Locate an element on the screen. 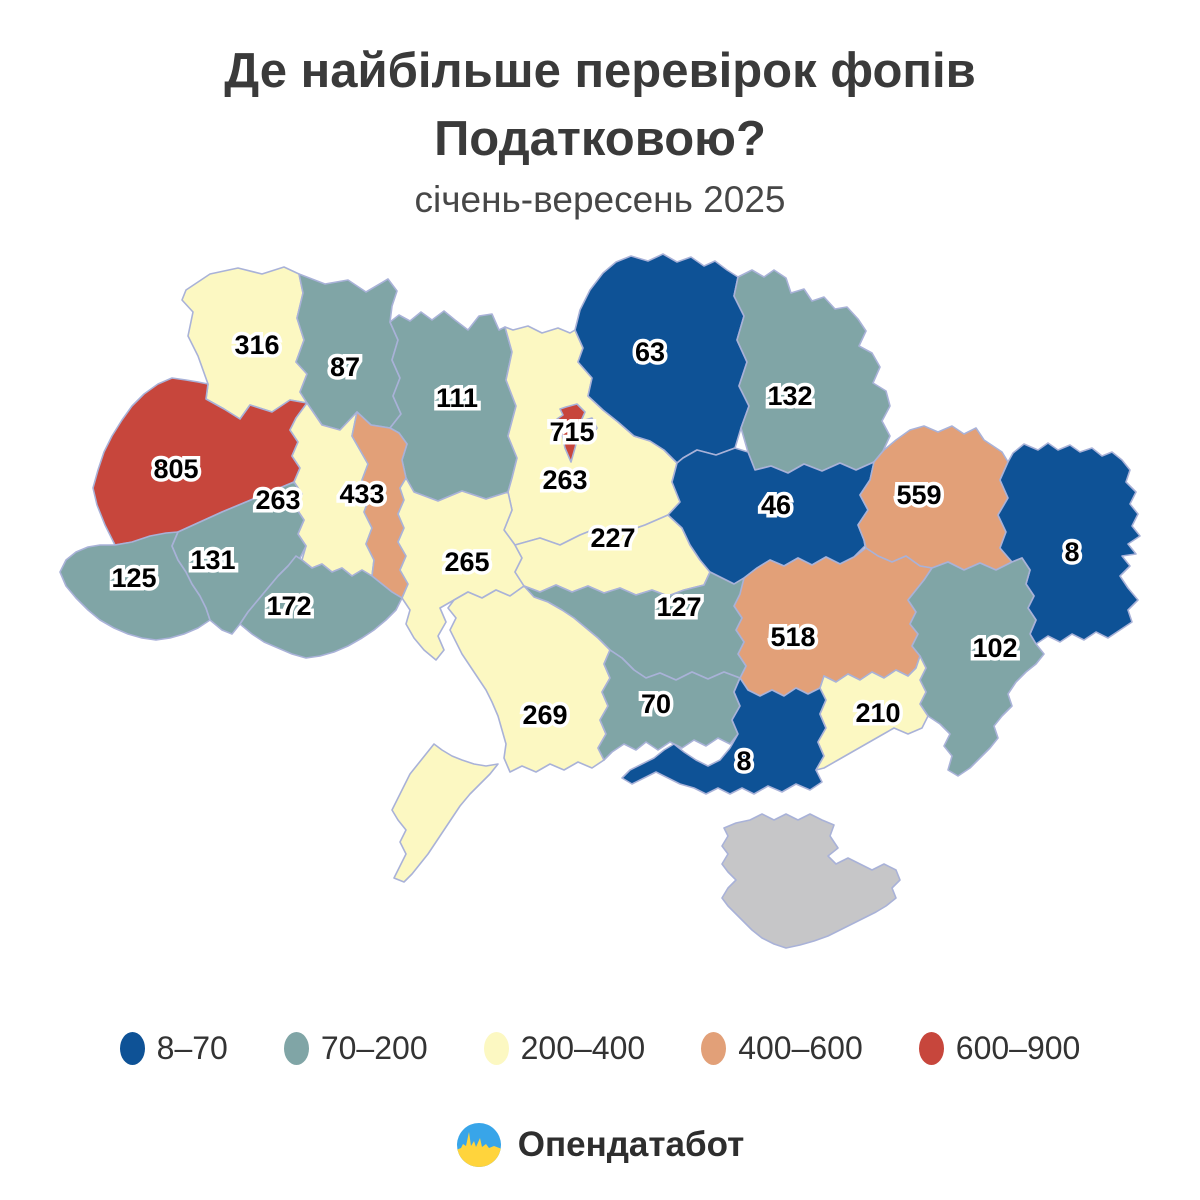 The height and width of the screenshot is (1200, 1200). page-title-line2: Податковою? is located at coordinates (600, 138).